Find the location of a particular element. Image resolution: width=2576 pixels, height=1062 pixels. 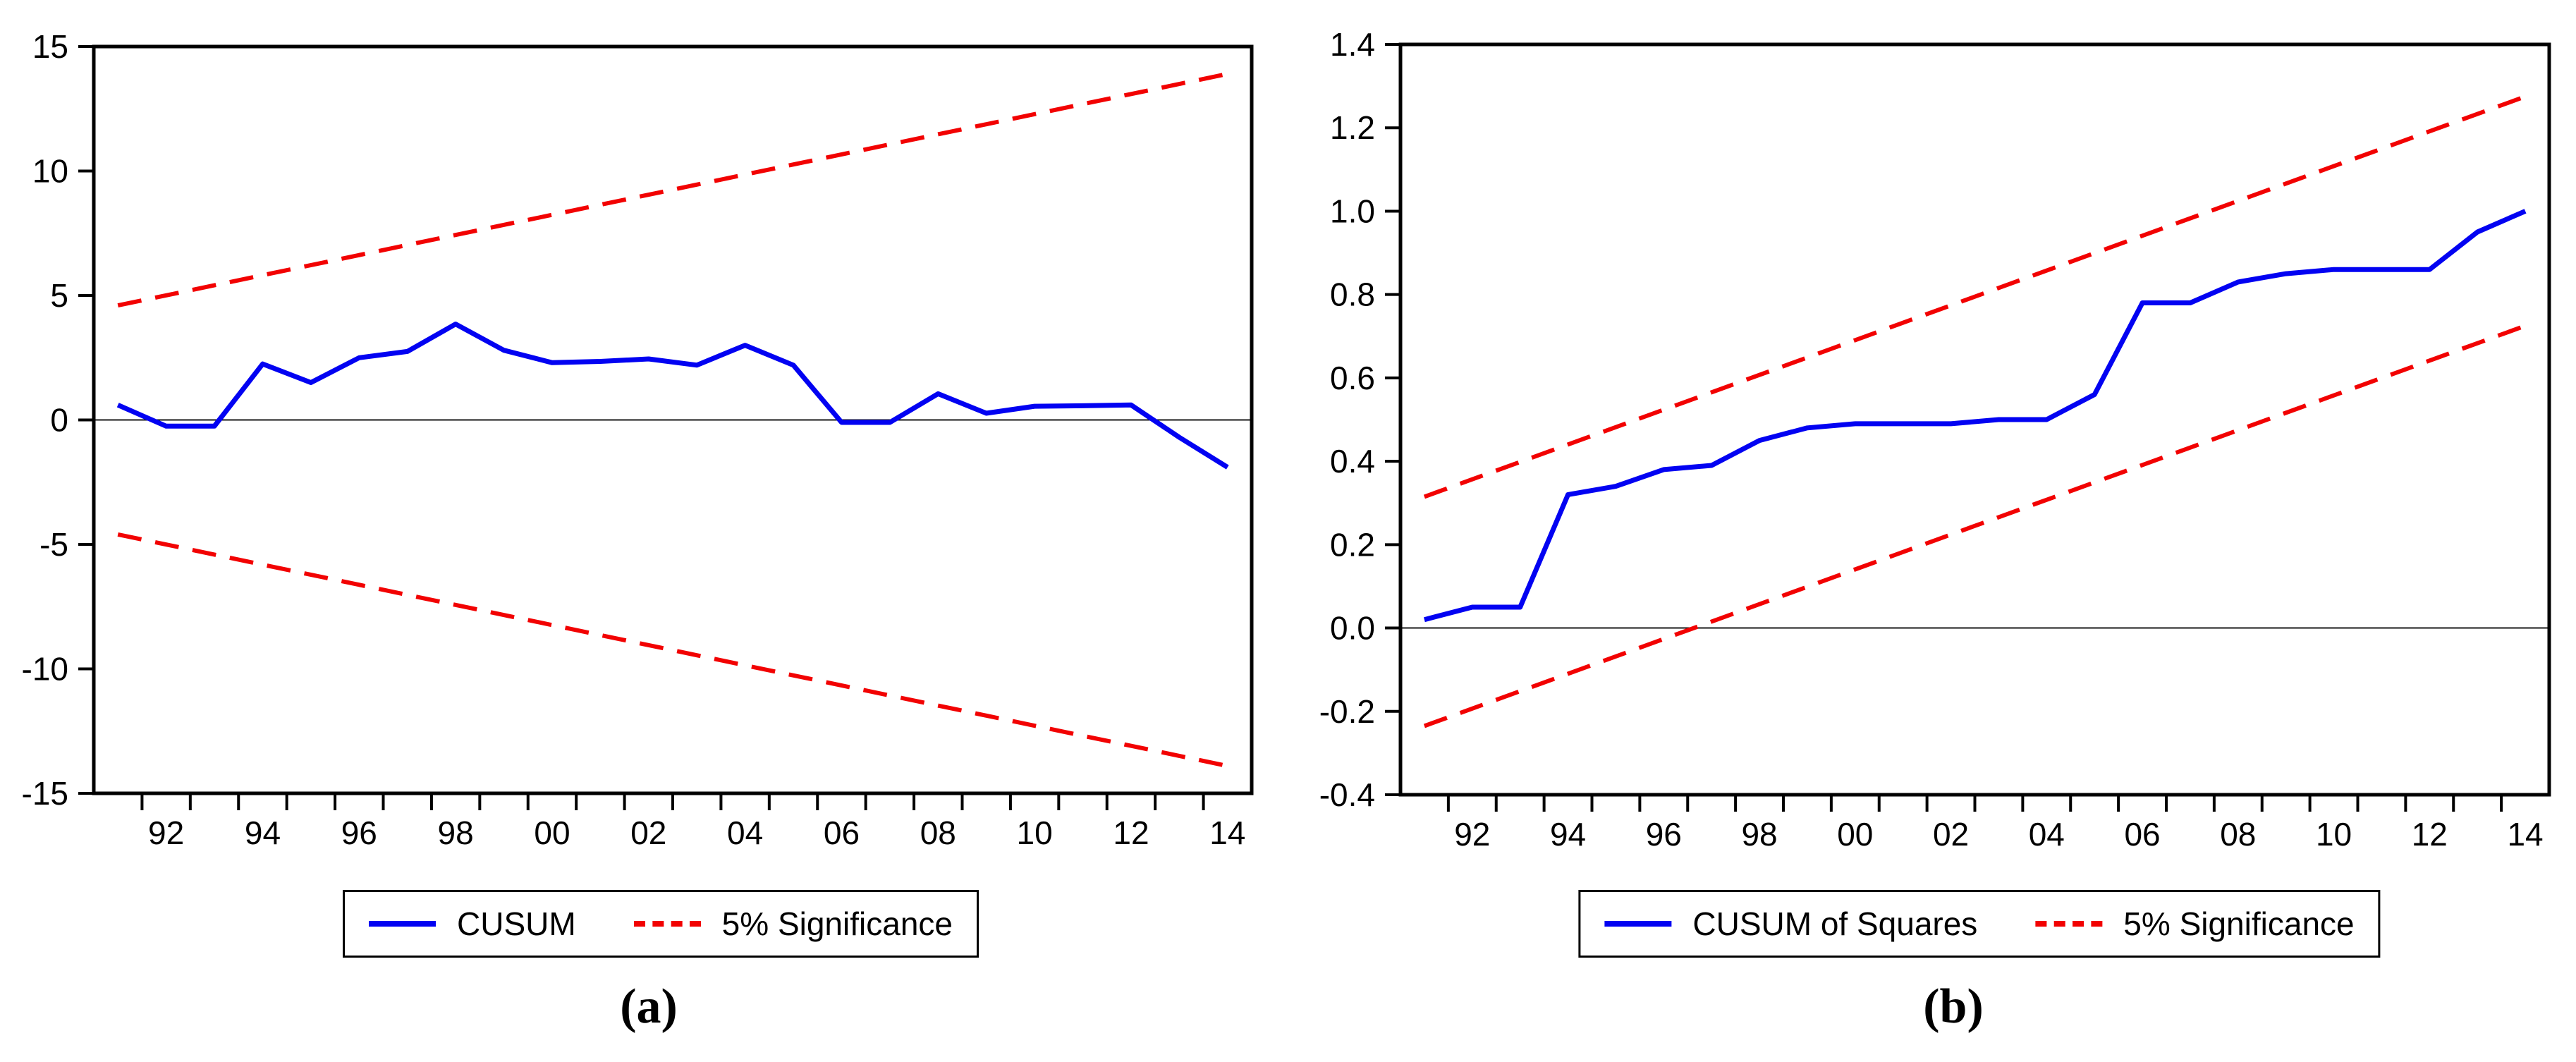

y-tick-label: -15 is located at coordinates (45, 793).